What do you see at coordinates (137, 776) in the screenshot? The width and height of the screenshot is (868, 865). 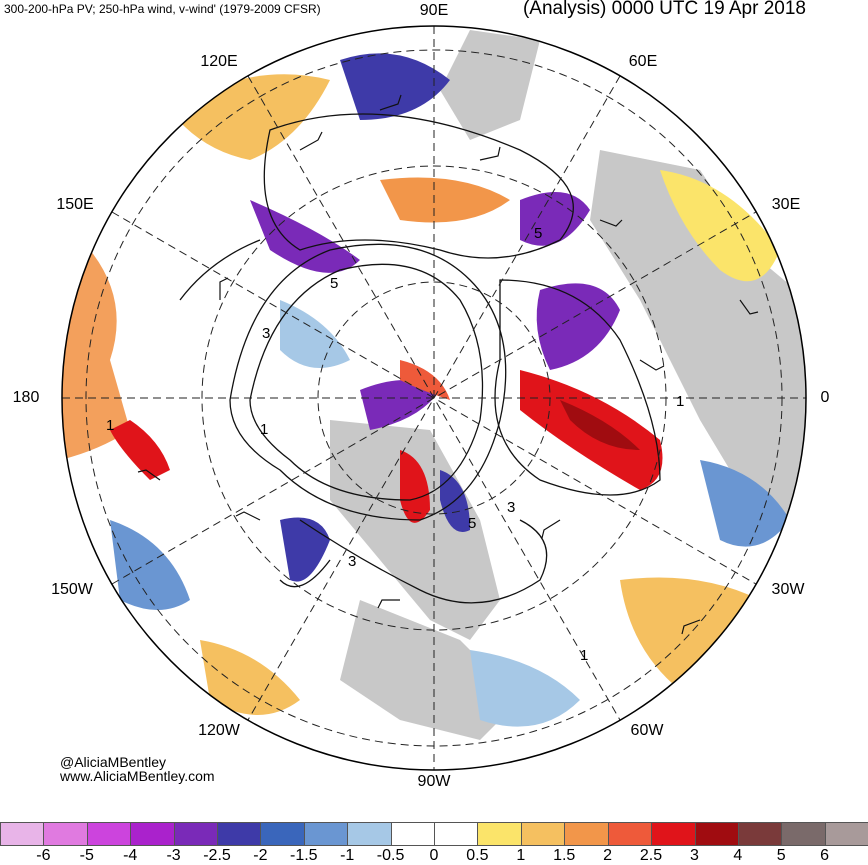 I see `credit-url: www.AliciaMBentley.com` at bounding box center [137, 776].